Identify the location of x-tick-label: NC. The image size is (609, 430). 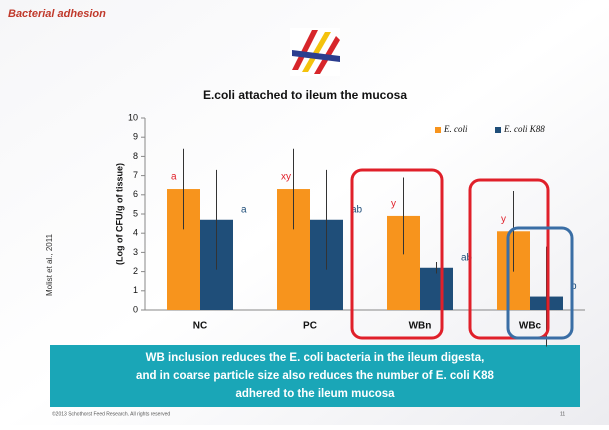
(200, 326).